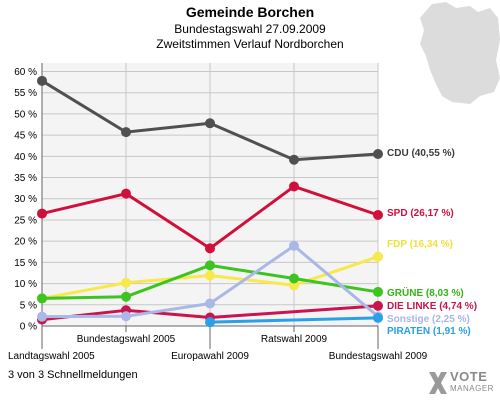 The width and height of the screenshot is (500, 400). What do you see at coordinates (428, 319) in the screenshot?
I see `series-label: Sonstige (2,25 %)` at bounding box center [428, 319].